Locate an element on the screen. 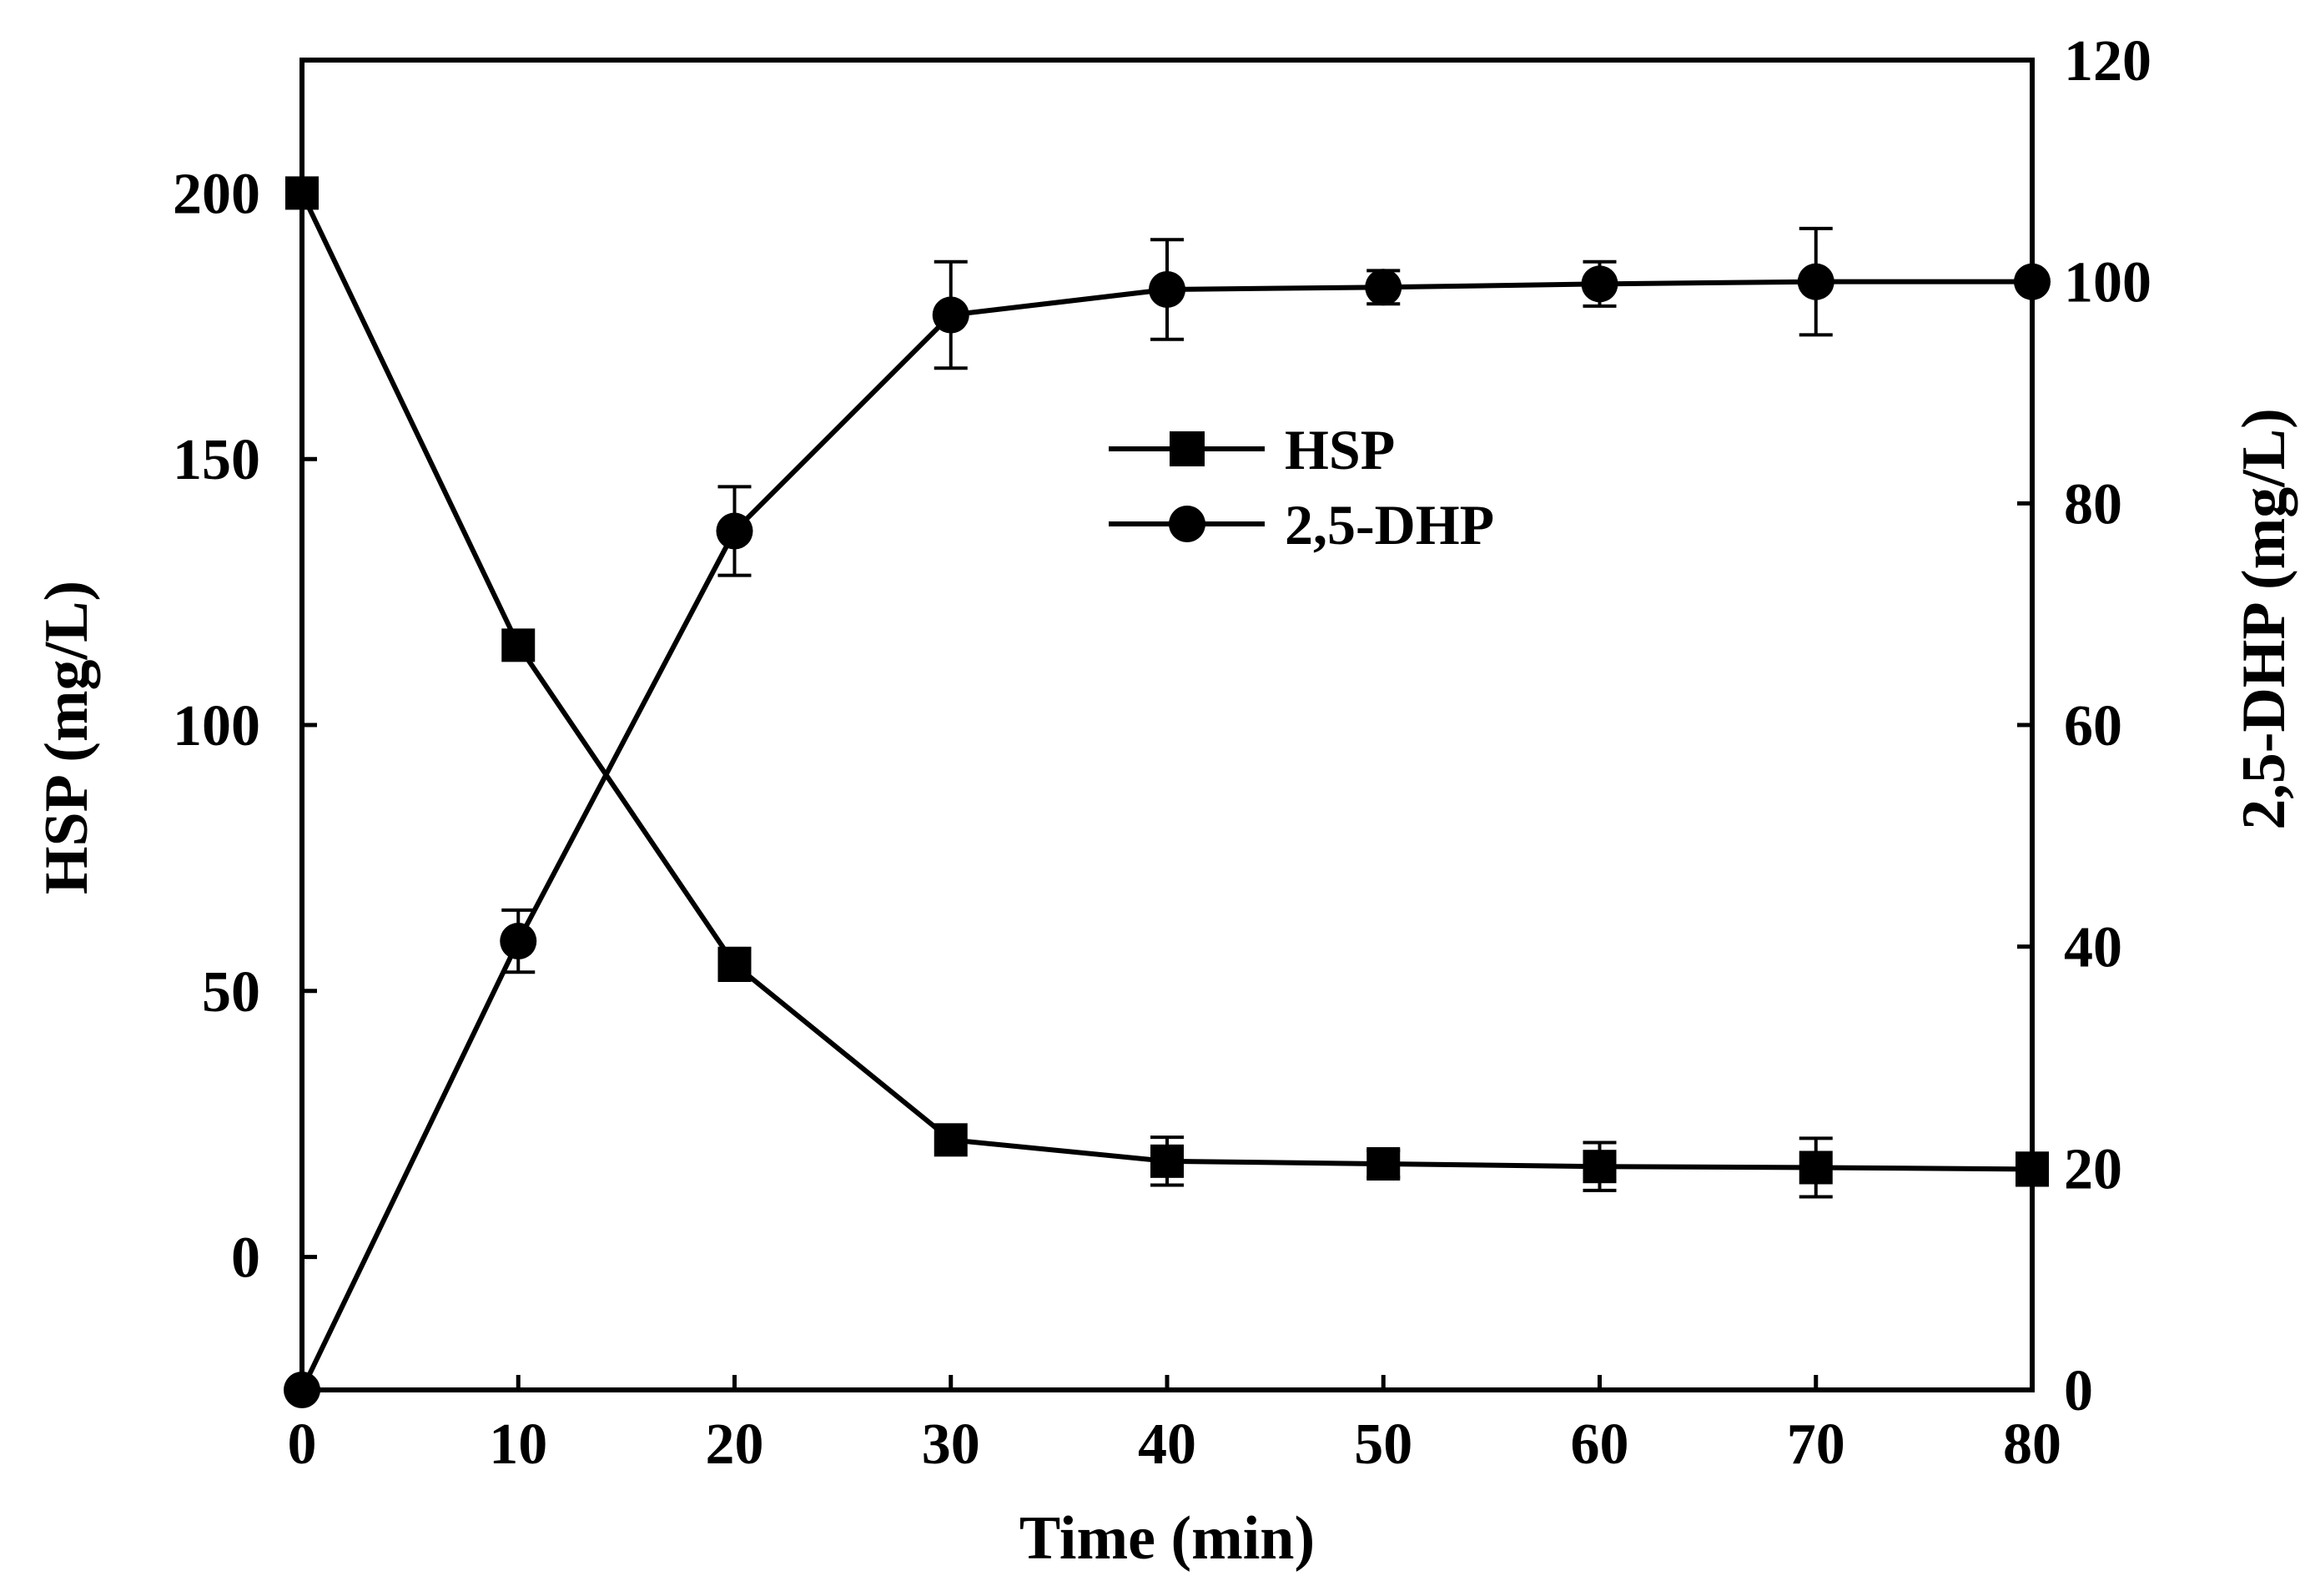 The image size is (2315, 1596). x-tick-label: 50 is located at coordinates (1383, 1444).